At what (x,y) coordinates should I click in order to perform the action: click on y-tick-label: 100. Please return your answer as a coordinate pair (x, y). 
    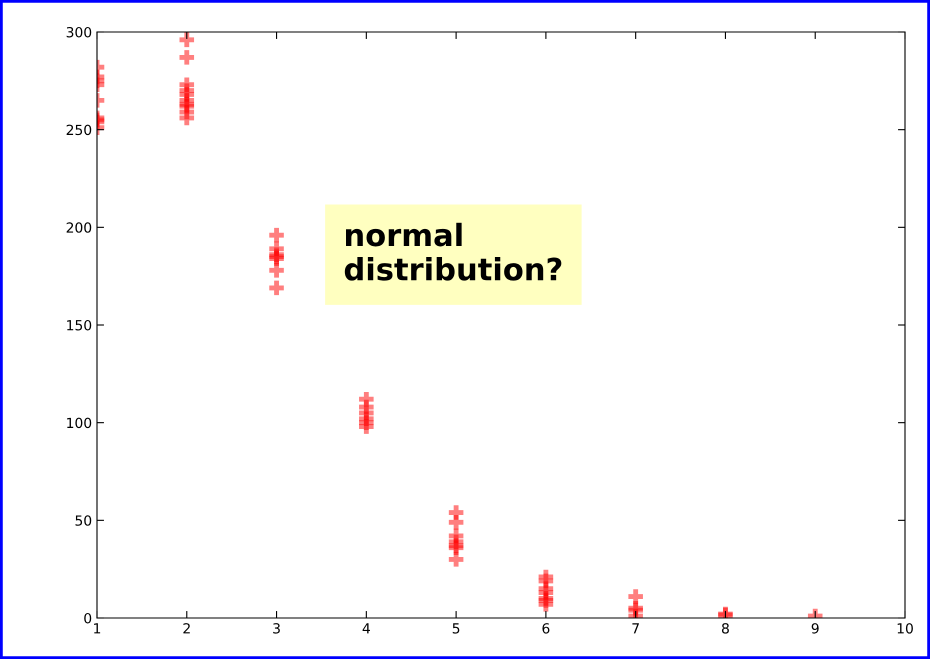
    Looking at the image, I should click on (79, 423).